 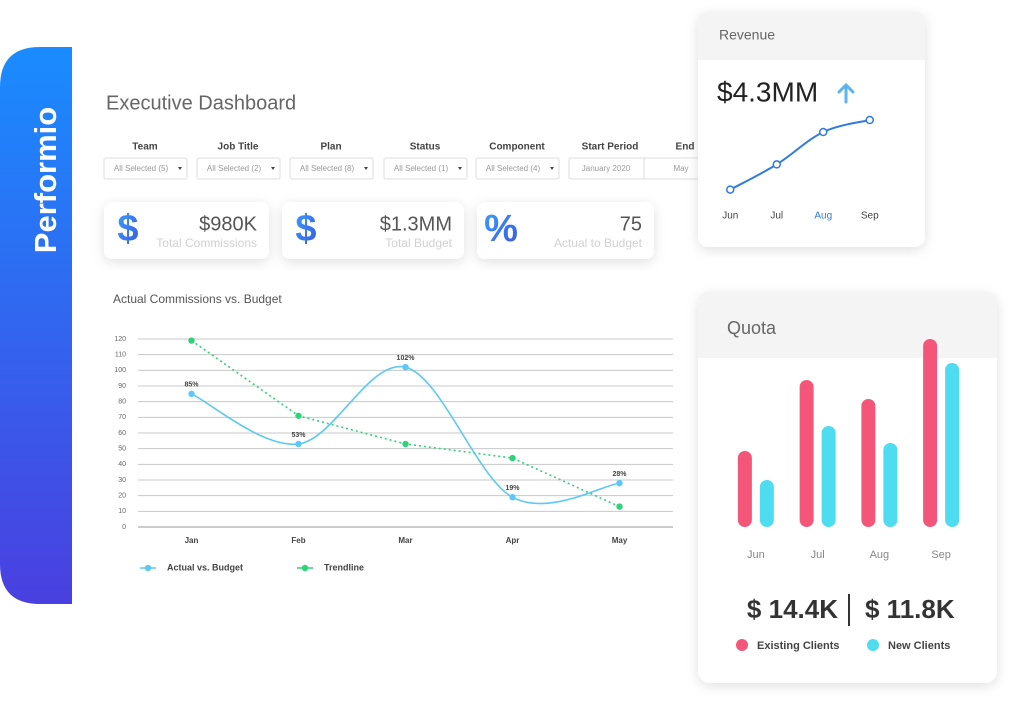 I want to click on kpi-value: $1.3MM, so click(x=416, y=224).